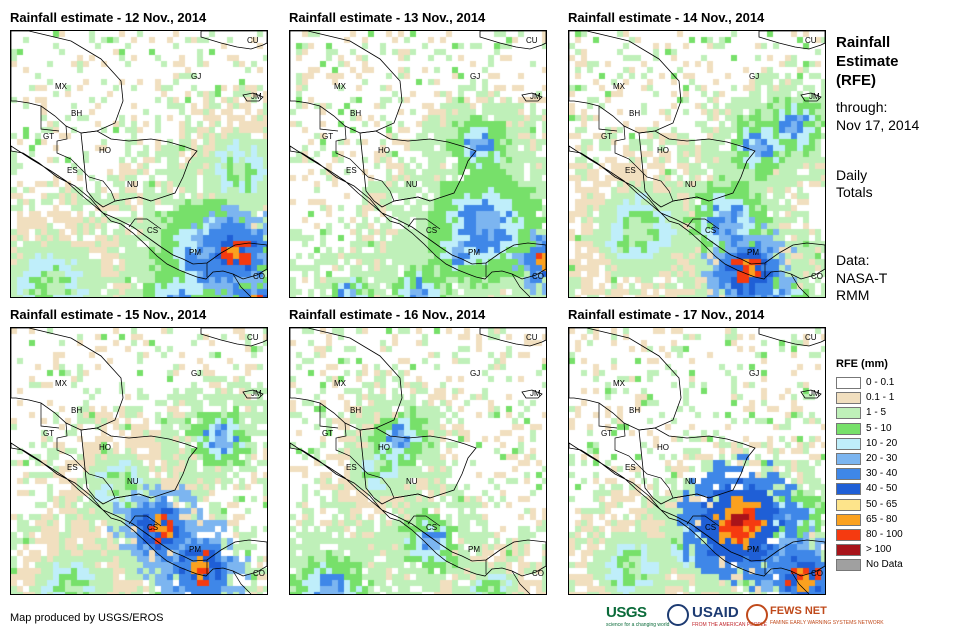  What do you see at coordinates (108, 17) in the screenshot?
I see `panel-title-12-nov: Rainfall estimate - 12 Nov., 2014` at bounding box center [108, 17].